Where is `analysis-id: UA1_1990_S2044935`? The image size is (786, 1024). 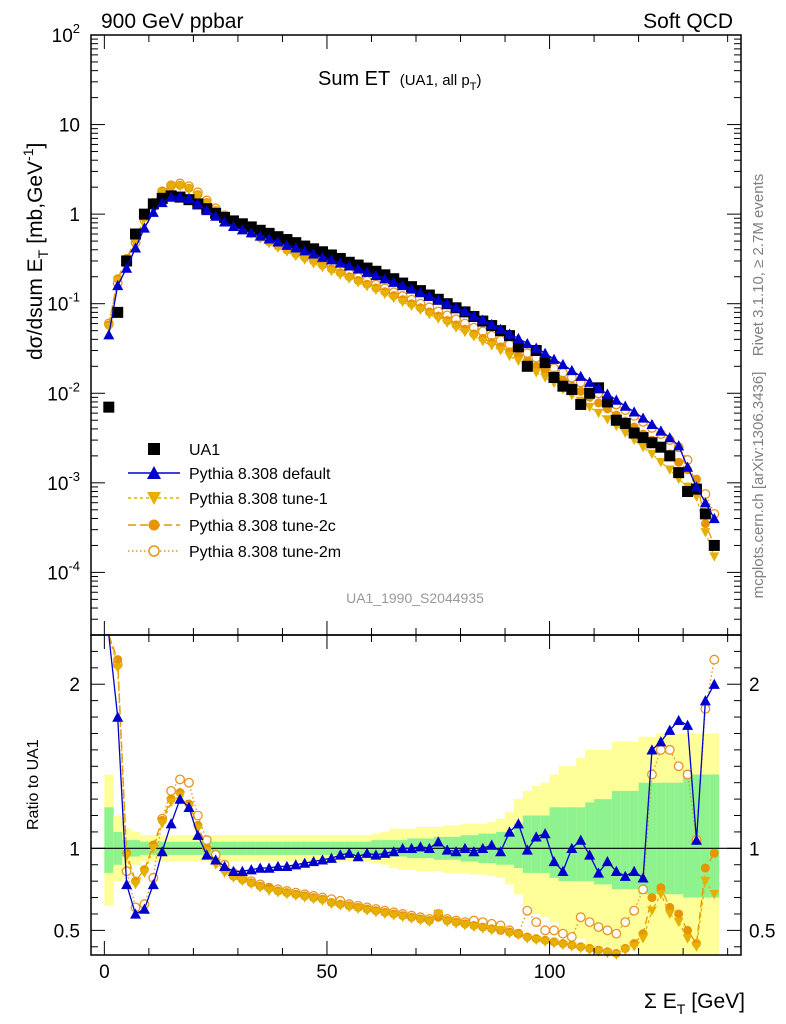
analysis-id: UA1_1990_S2044935 is located at coordinates (415, 598).